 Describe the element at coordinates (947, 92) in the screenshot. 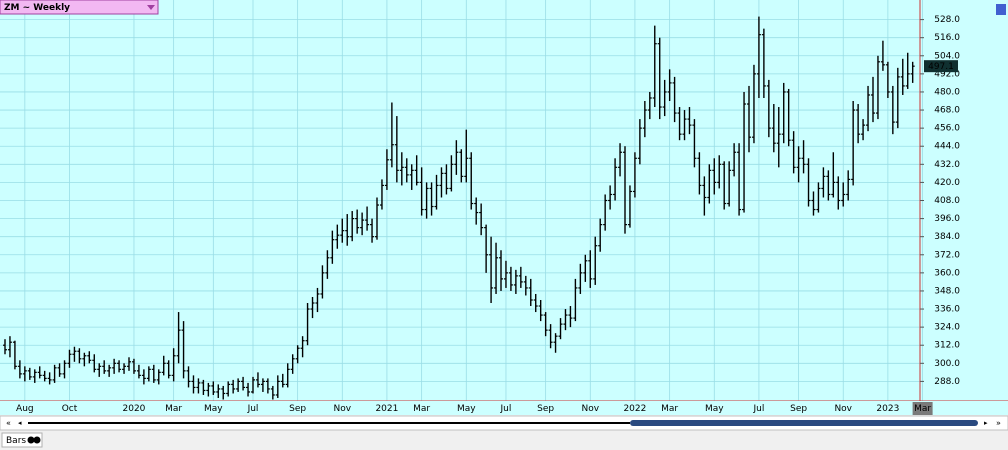

I see `y-tick-label: 480.0` at that location.